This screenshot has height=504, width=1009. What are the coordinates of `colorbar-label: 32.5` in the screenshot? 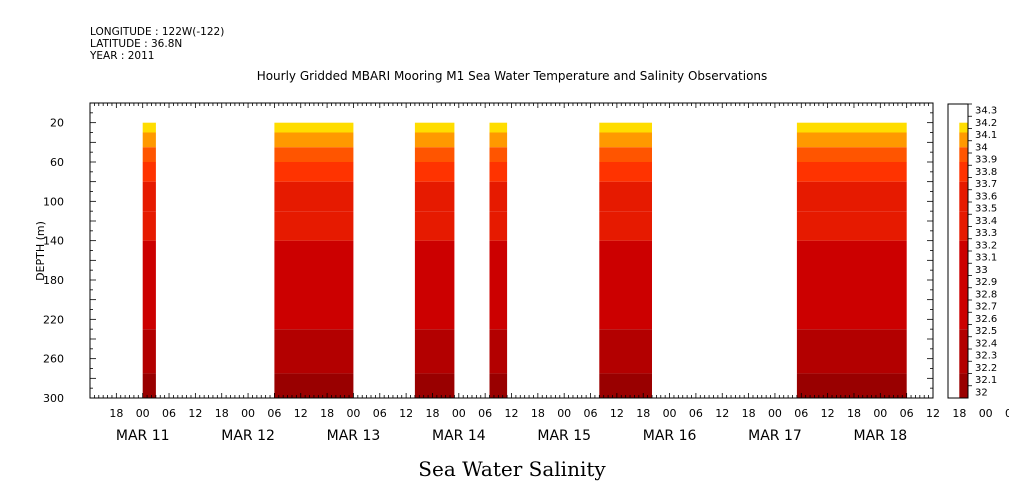 It's located at (986, 331).